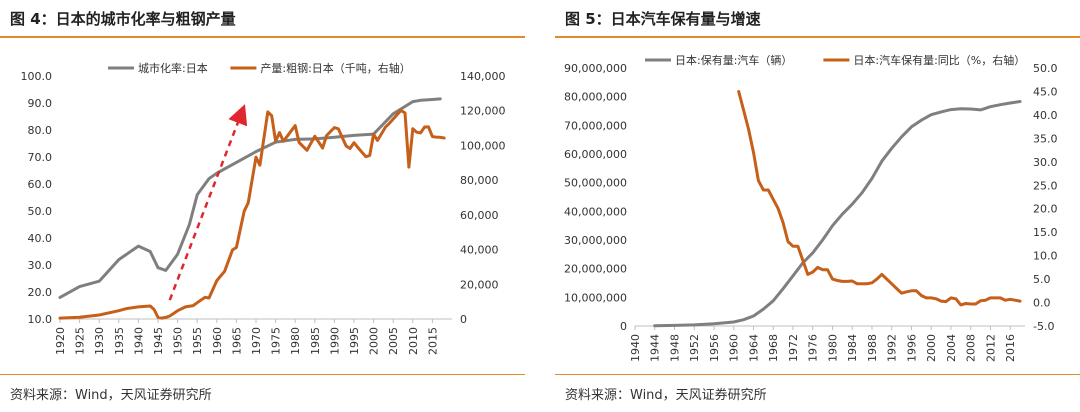 The height and width of the screenshot is (412, 1080). I want to click on y-left-tick-label: 0, so click(623, 326).